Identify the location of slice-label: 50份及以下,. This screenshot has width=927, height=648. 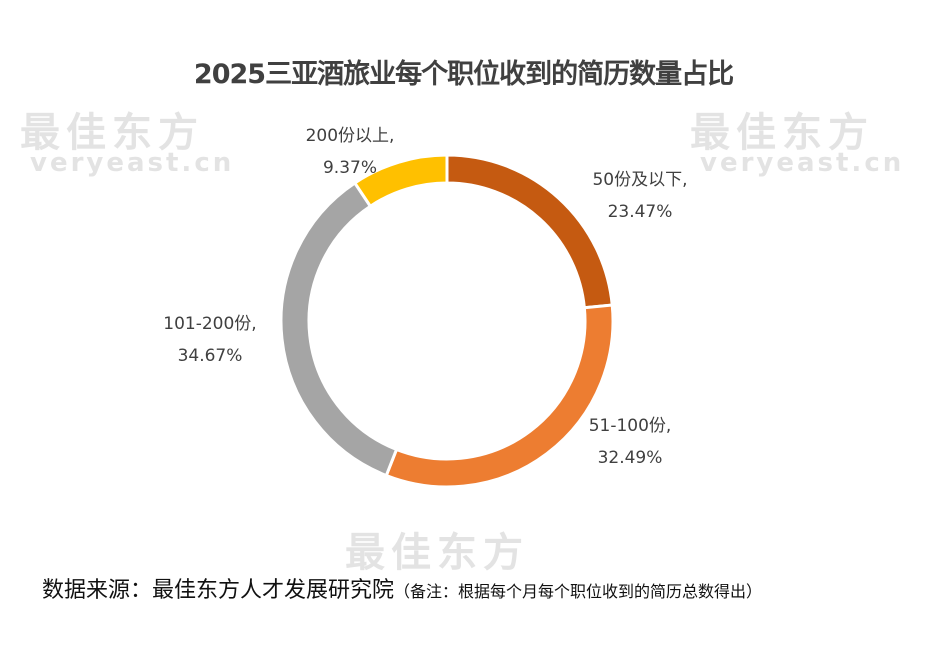
(640, 180).